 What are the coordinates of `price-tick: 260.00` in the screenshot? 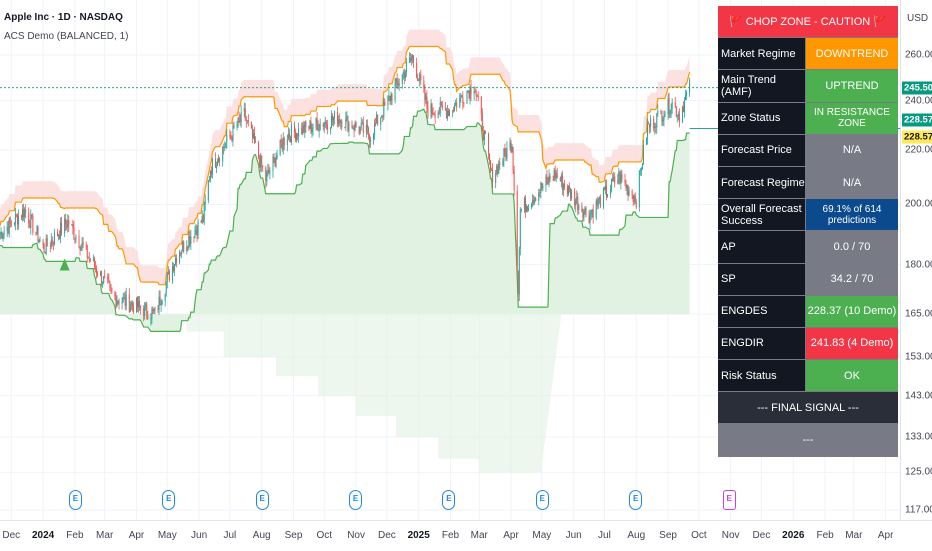 It's located at (918, 55).